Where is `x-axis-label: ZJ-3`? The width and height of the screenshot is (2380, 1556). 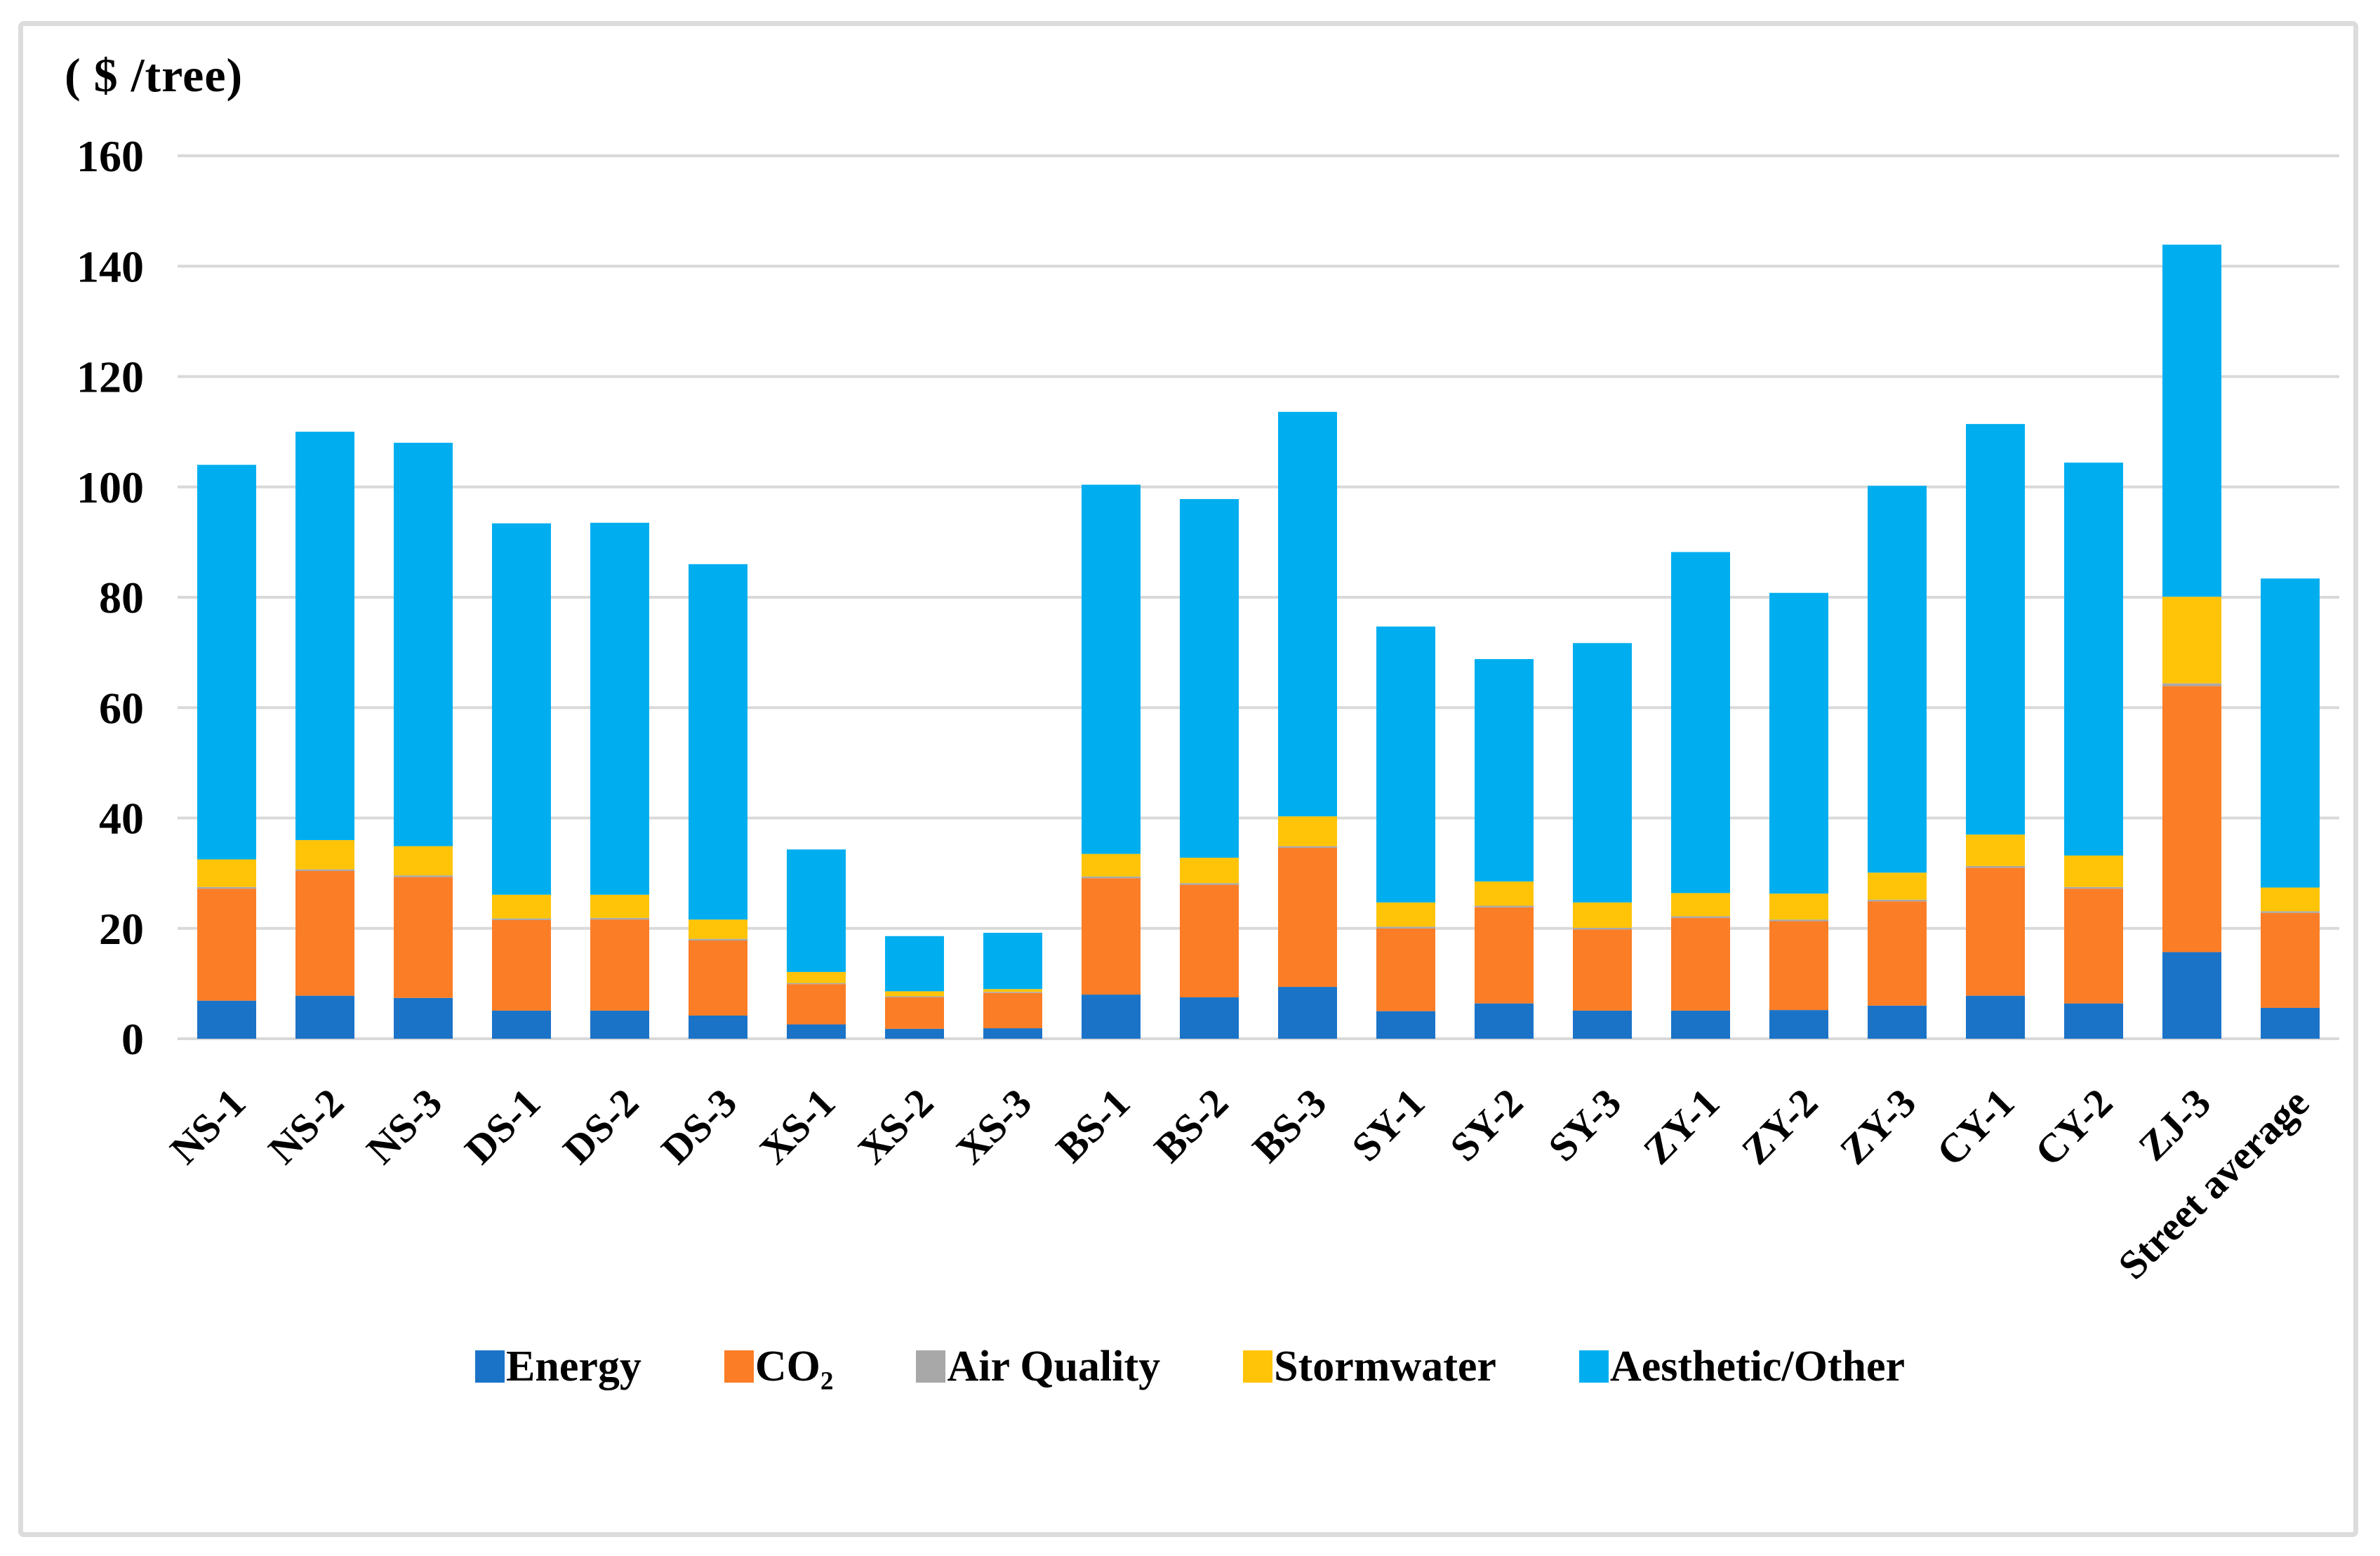 x-axis-label: ZJ-3 is located at coordinates (2174, 1124).